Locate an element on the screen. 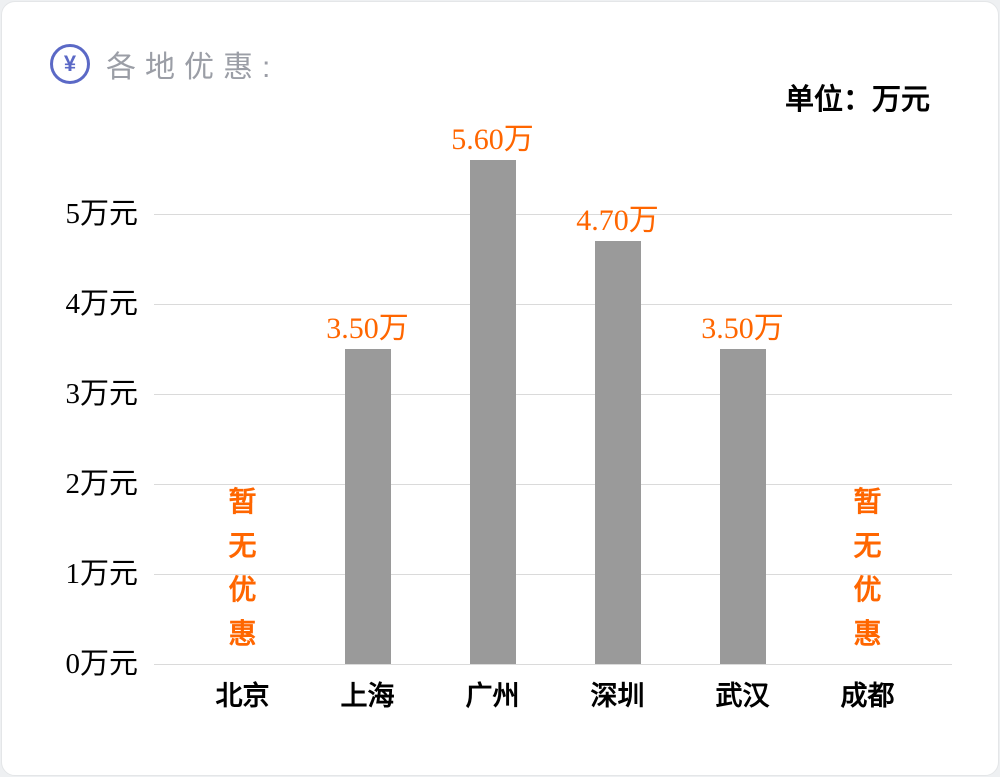  x-axis-label: 深圳 is located at coordinates (617, 696).